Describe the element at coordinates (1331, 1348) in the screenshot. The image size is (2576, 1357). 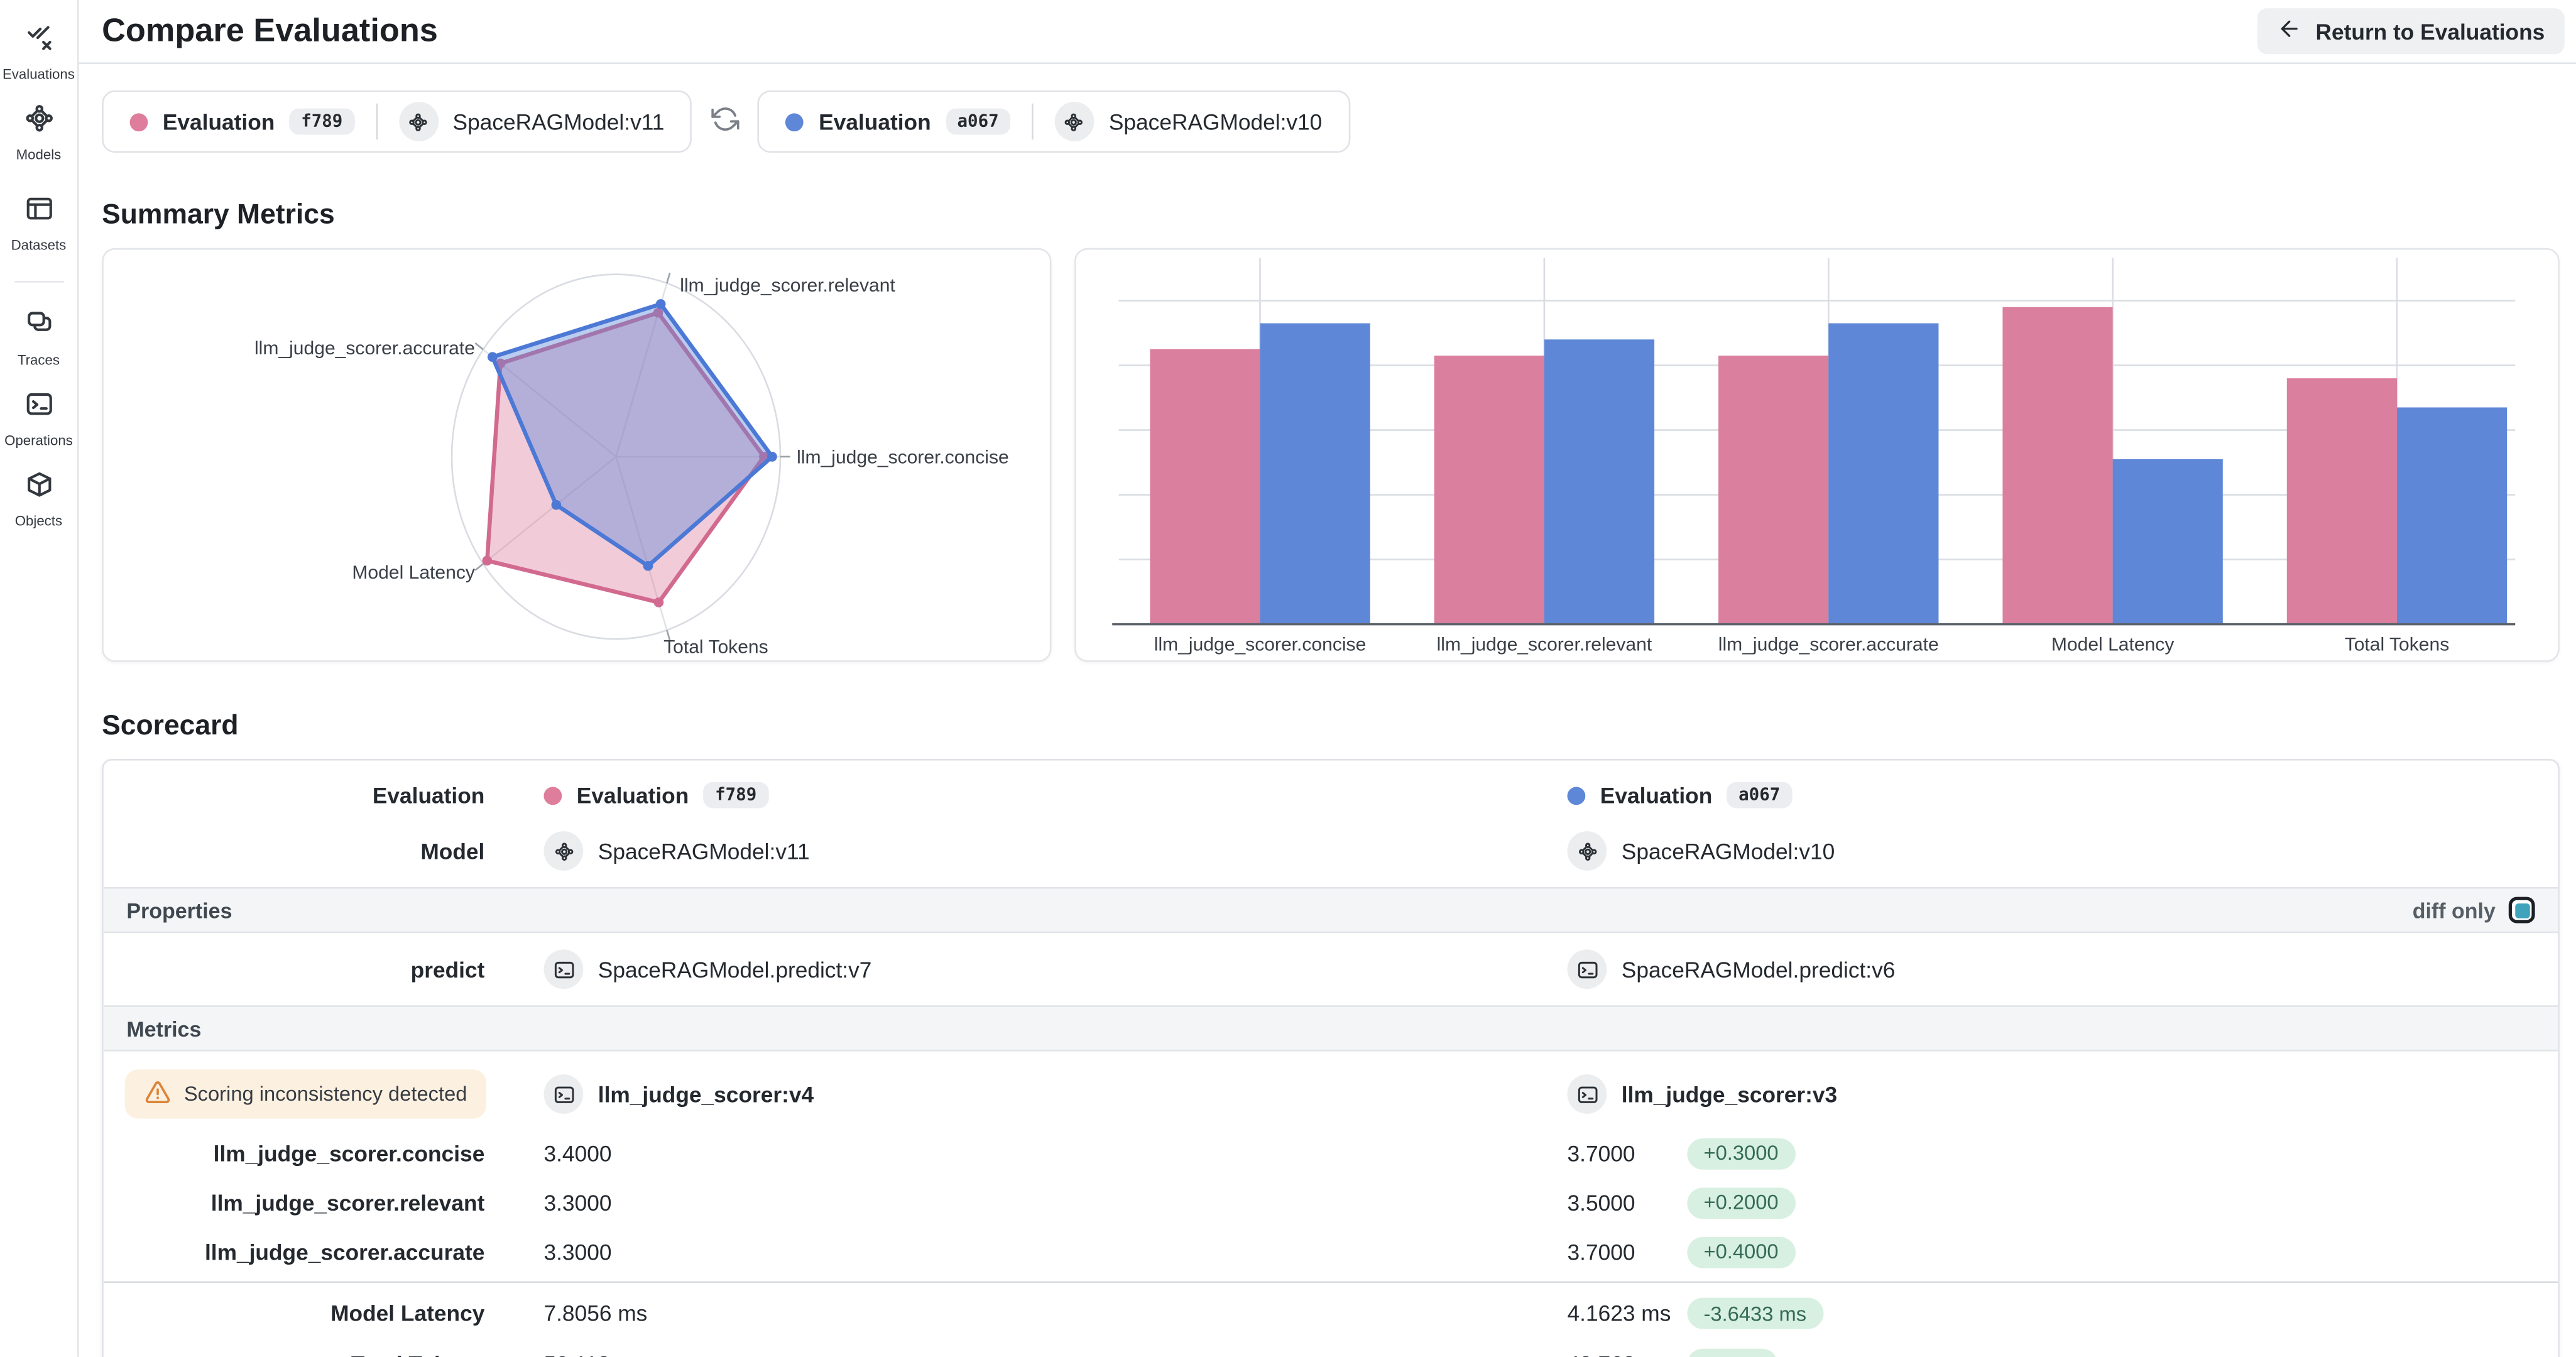
I see `scorecard-row-total-tokens: Total Tokens 50,118 43,762 -6,356` at that location.